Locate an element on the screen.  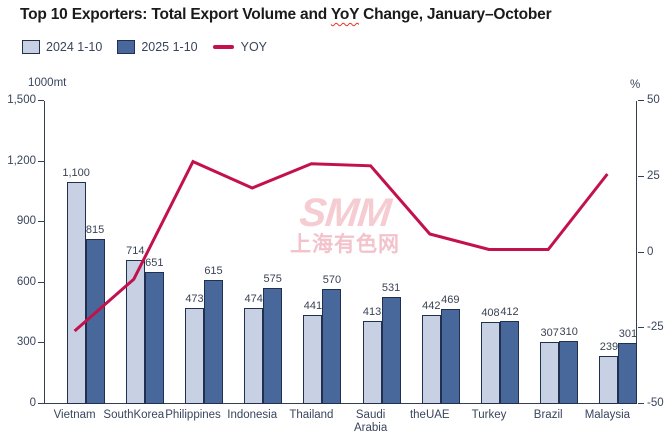
bar-2024-philippines is located at coordinates (194, 356).